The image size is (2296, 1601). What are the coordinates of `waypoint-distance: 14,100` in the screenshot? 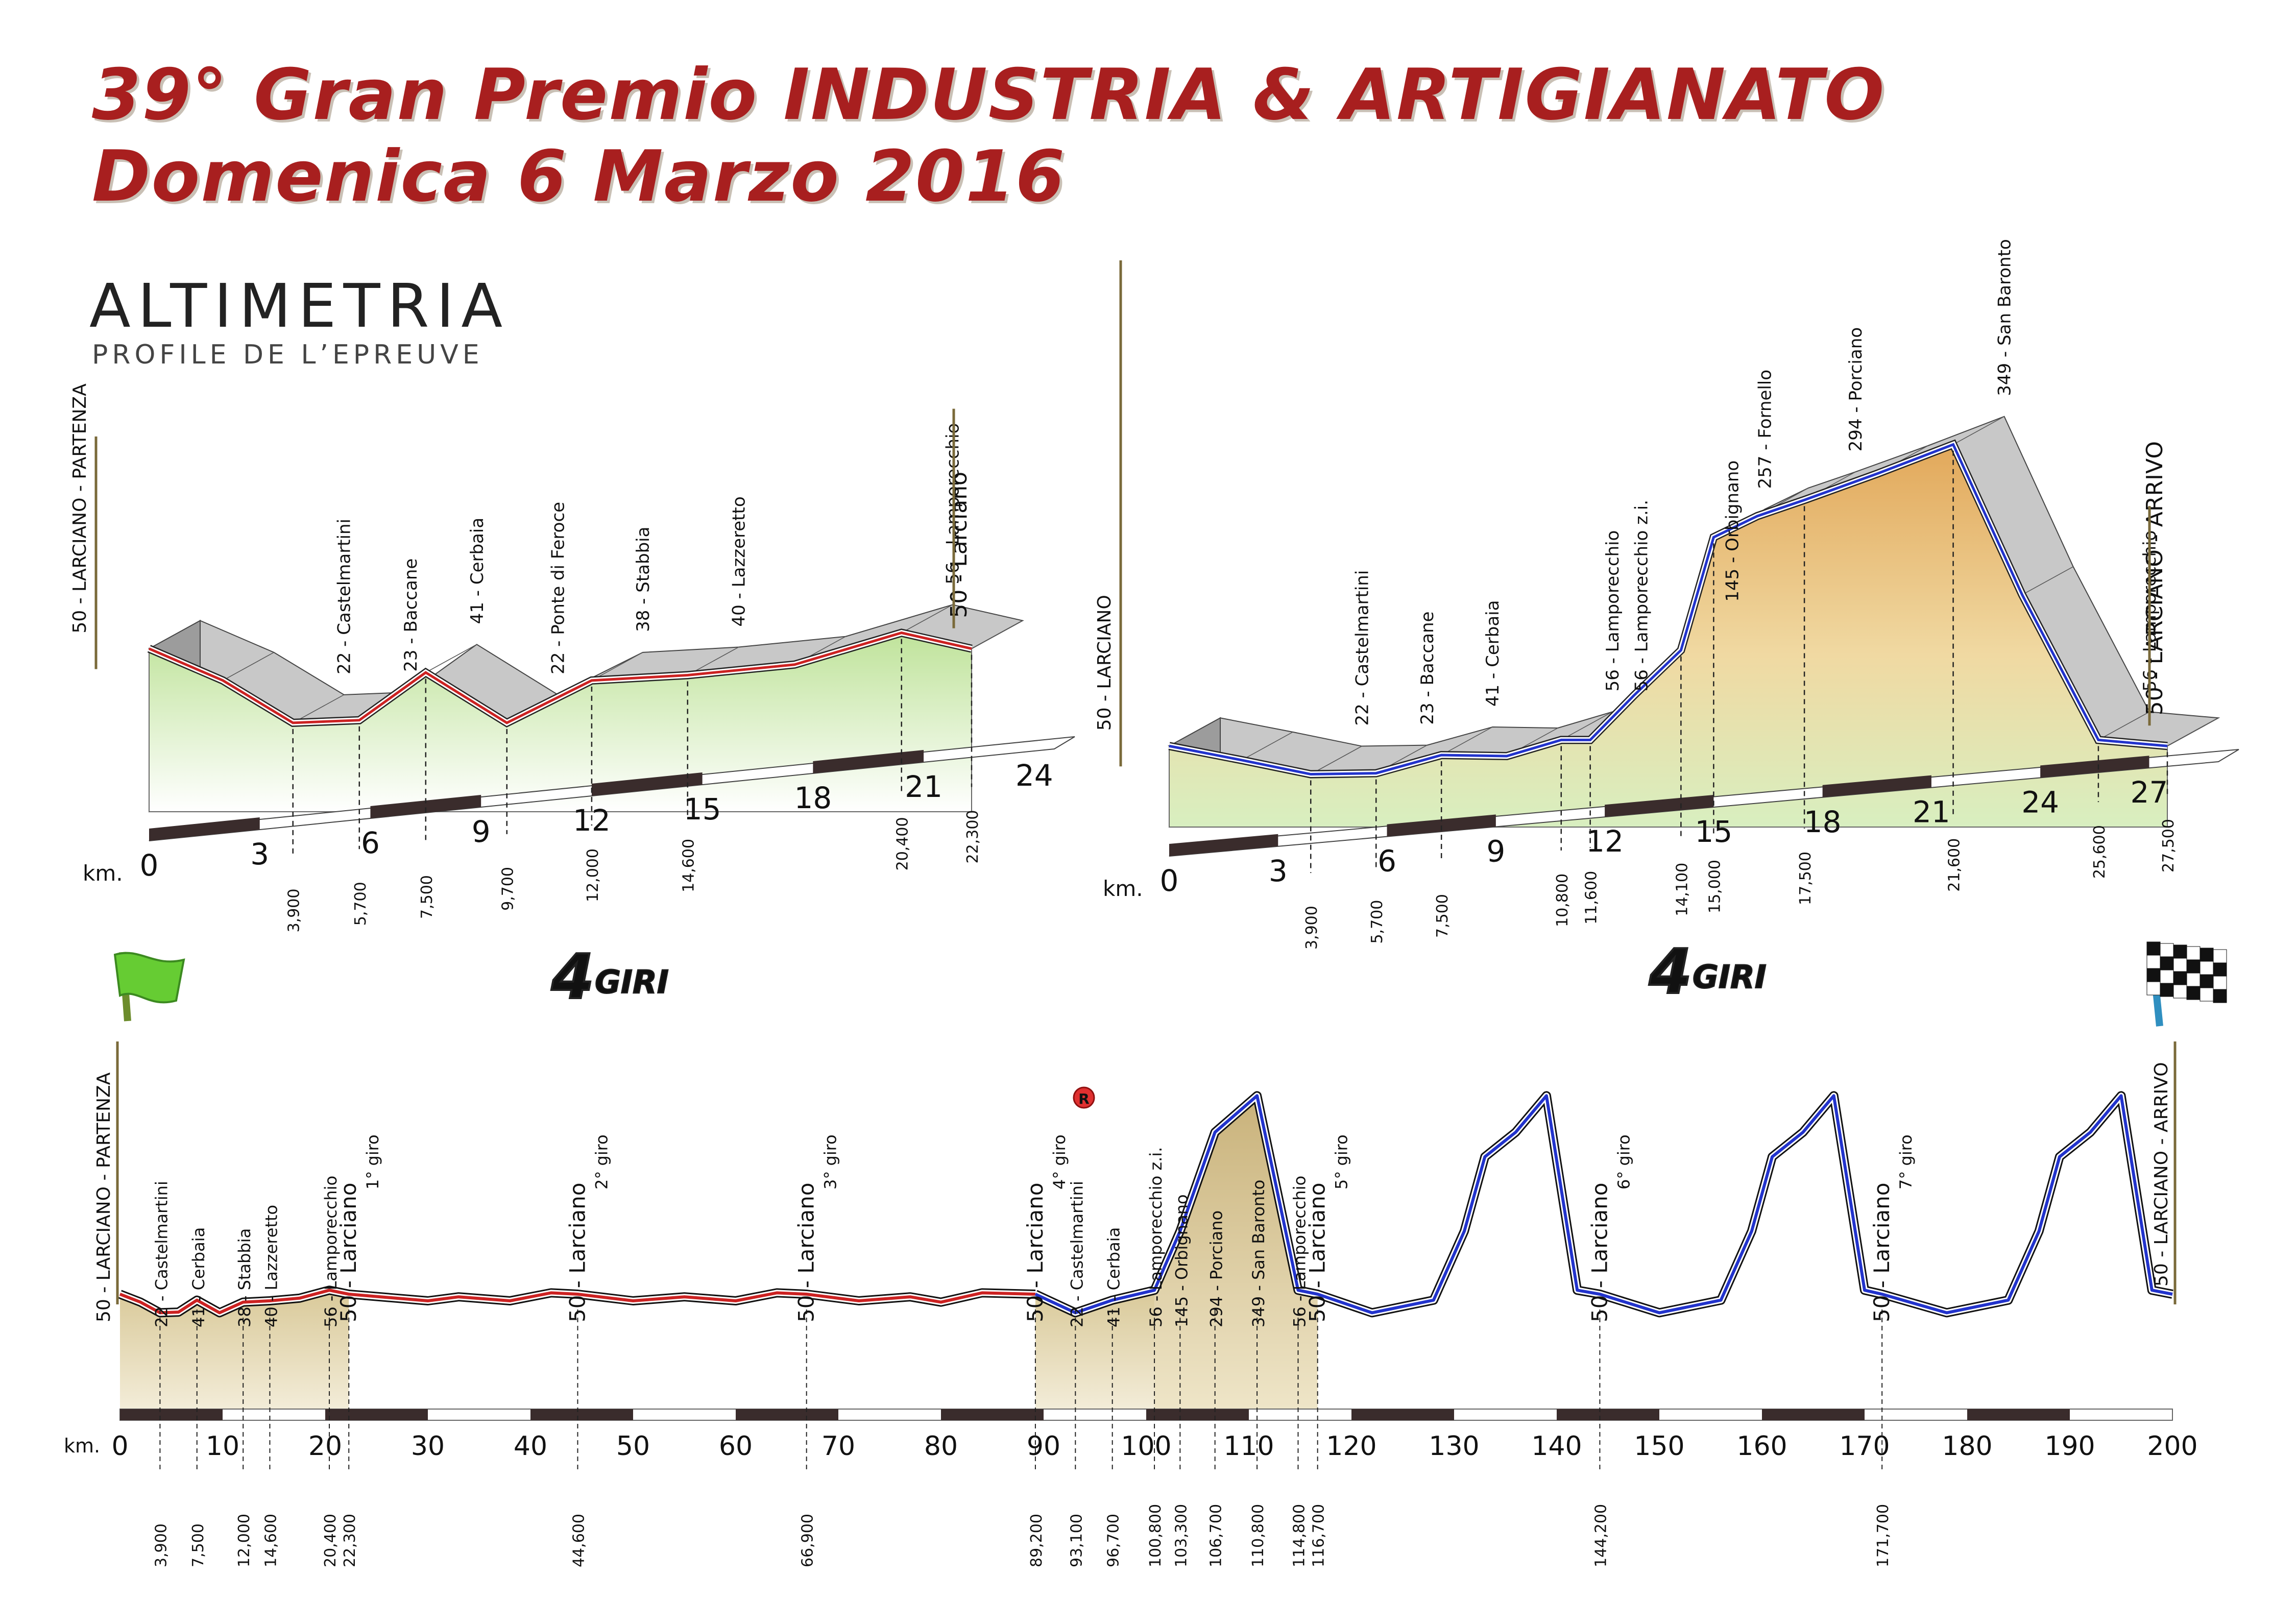 It's located at (1682, 890).